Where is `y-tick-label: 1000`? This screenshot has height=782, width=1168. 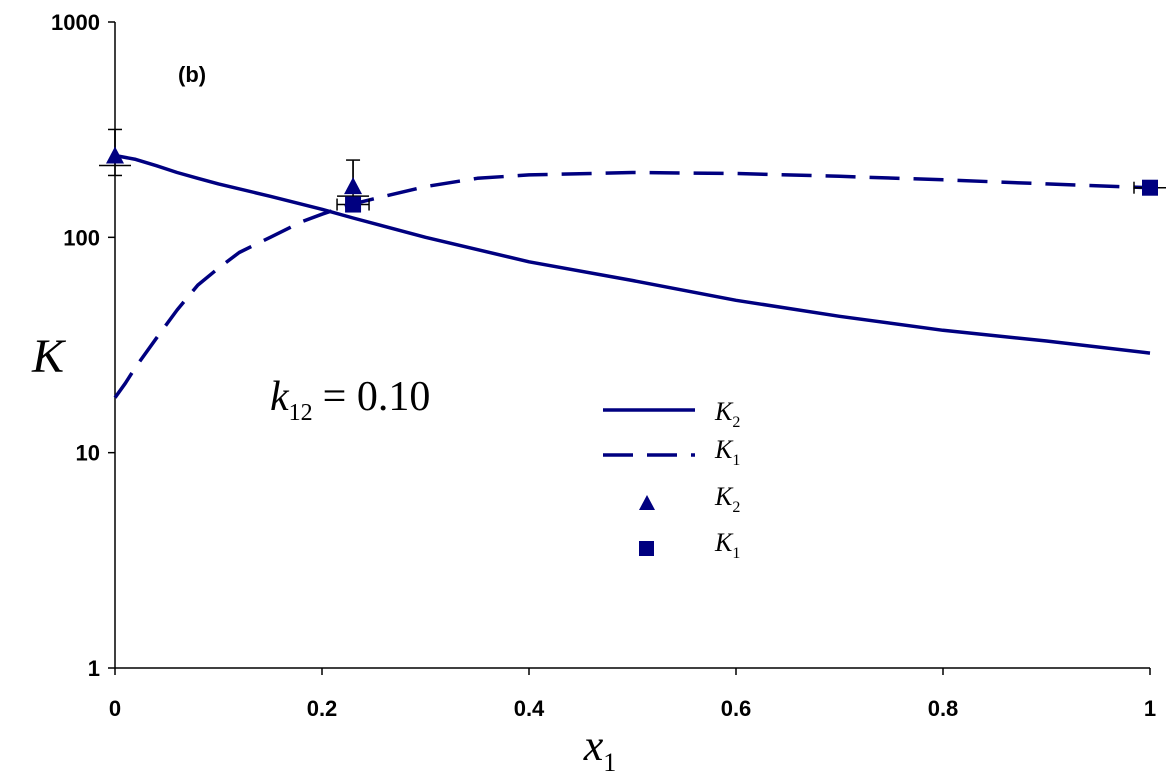 y-tick-label: 1000 is located at coordinates (75, 22).